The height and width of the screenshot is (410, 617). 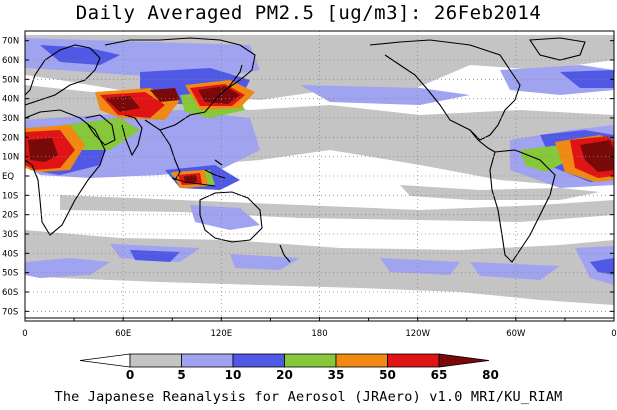 I want to click on indochina-coast, so click(x=170, y=155).